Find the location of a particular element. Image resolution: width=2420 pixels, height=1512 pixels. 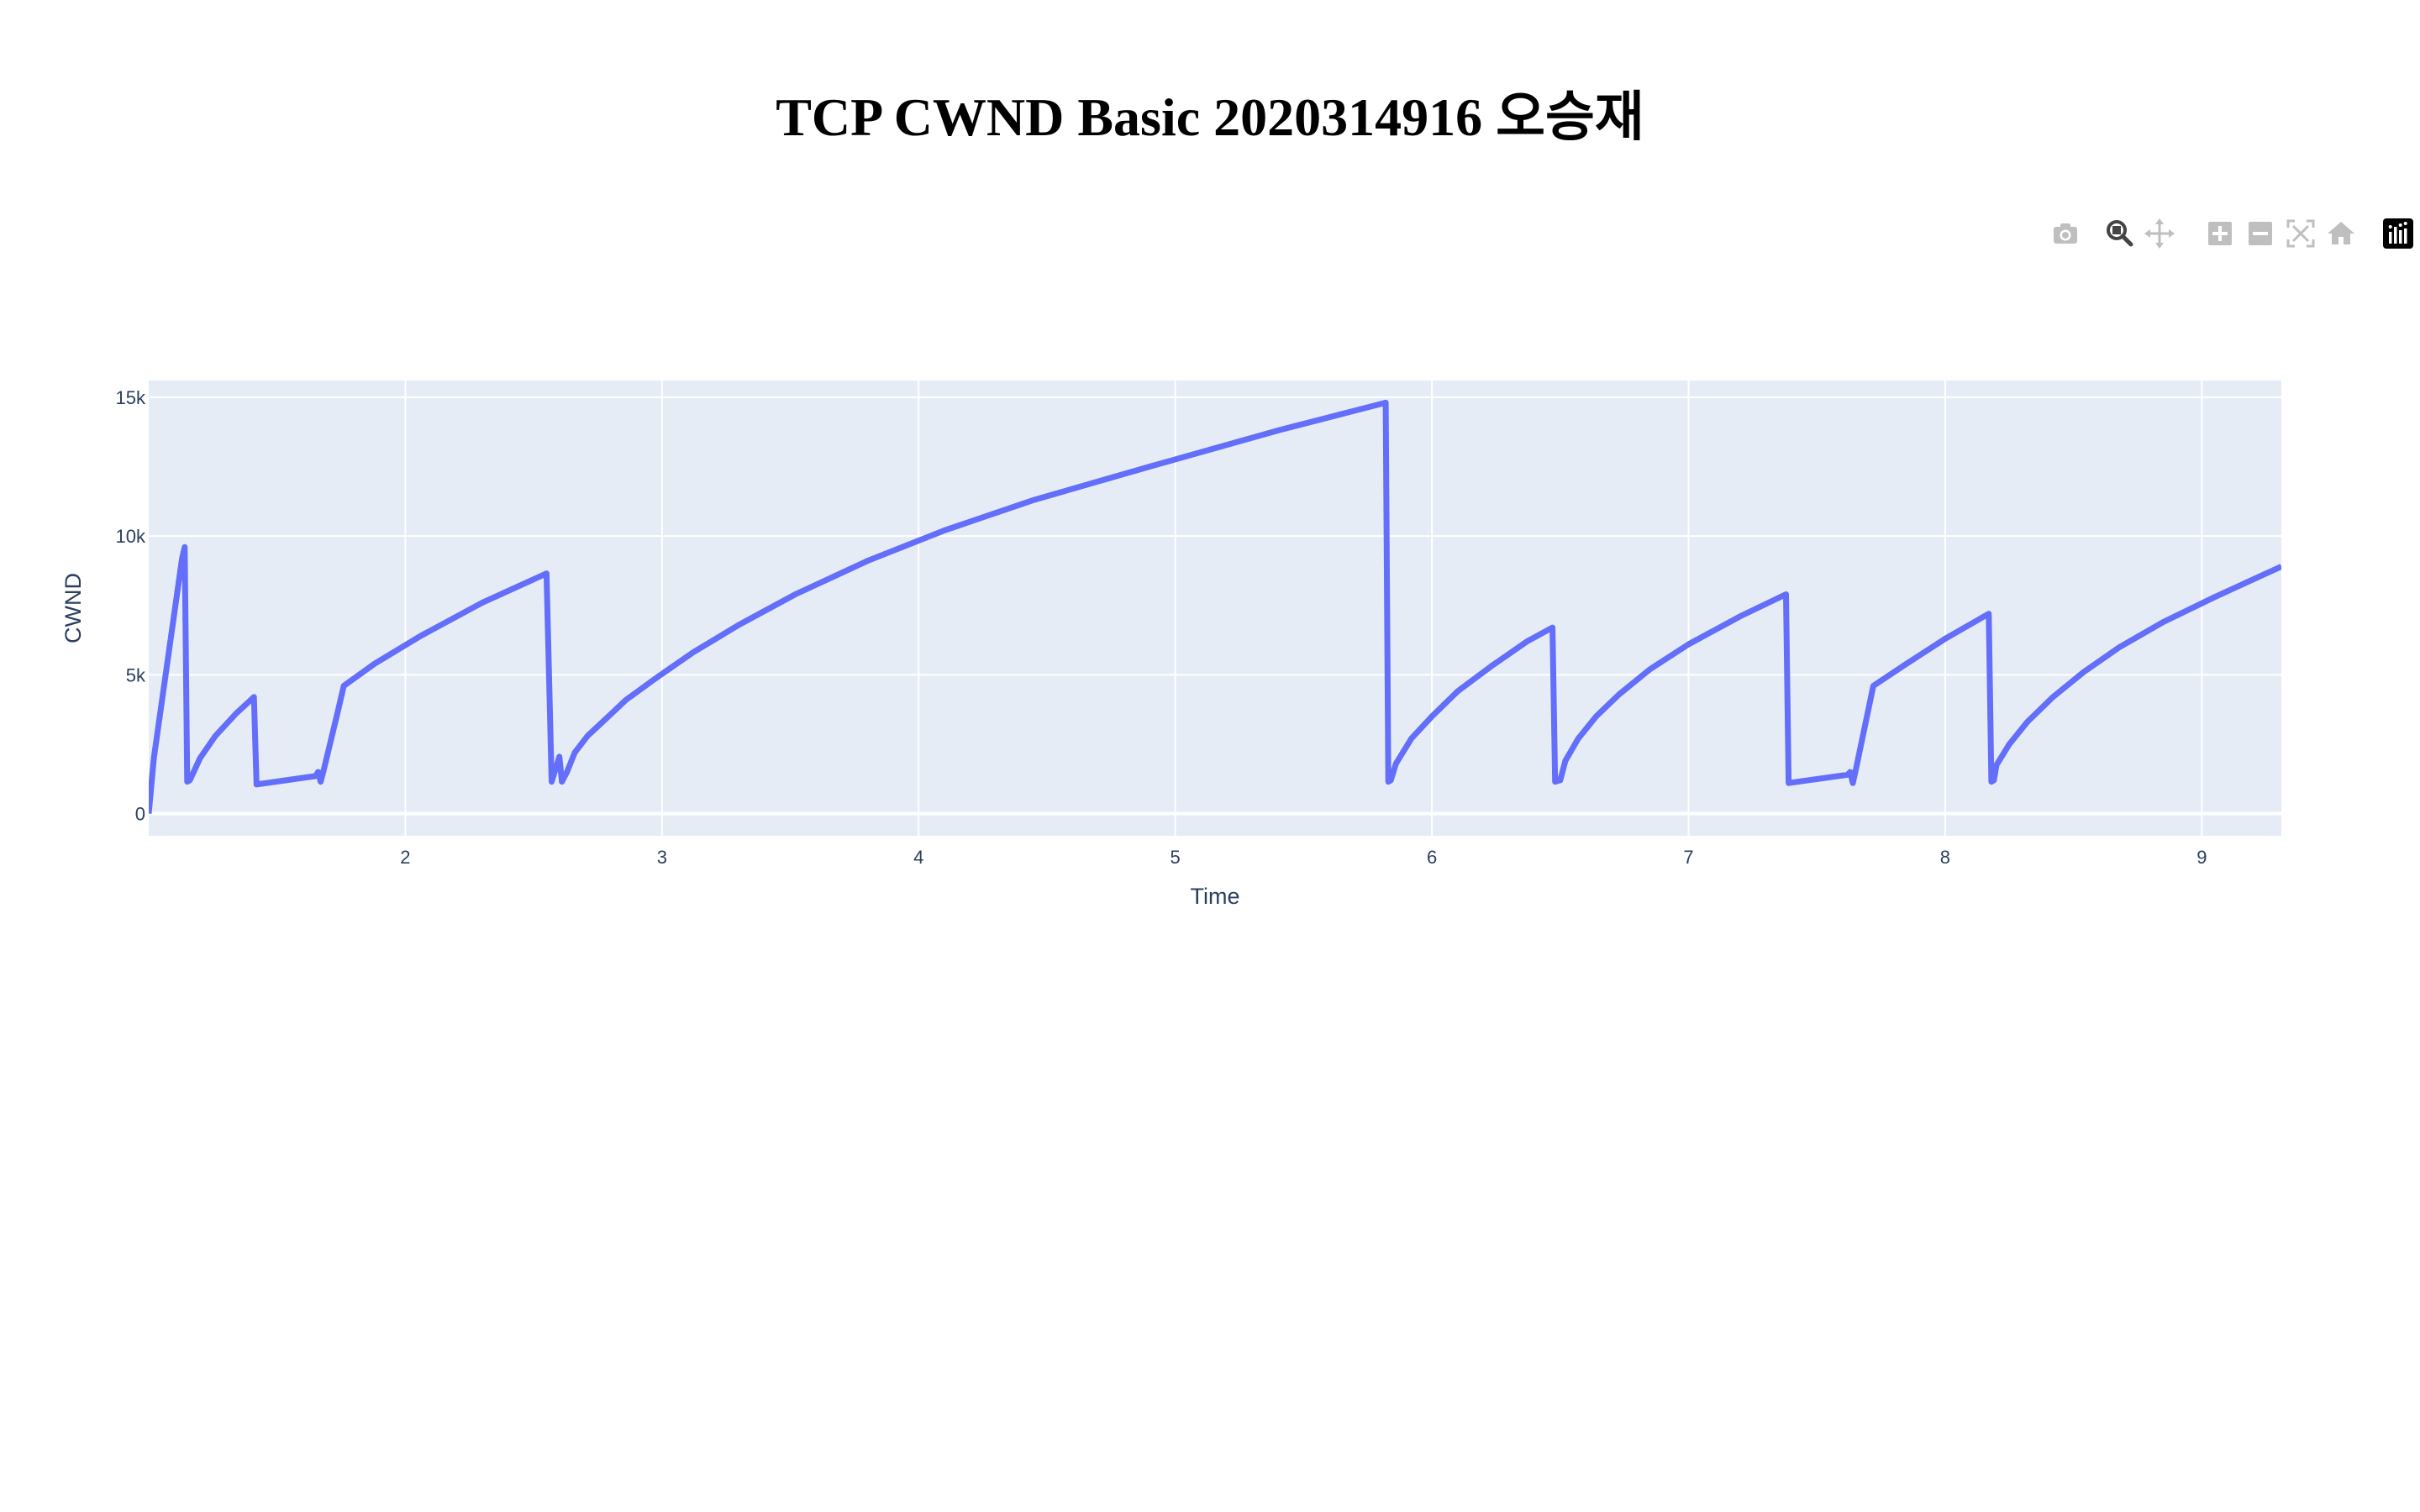

x-tick-label: 2 is located at coordinates (405, 857).